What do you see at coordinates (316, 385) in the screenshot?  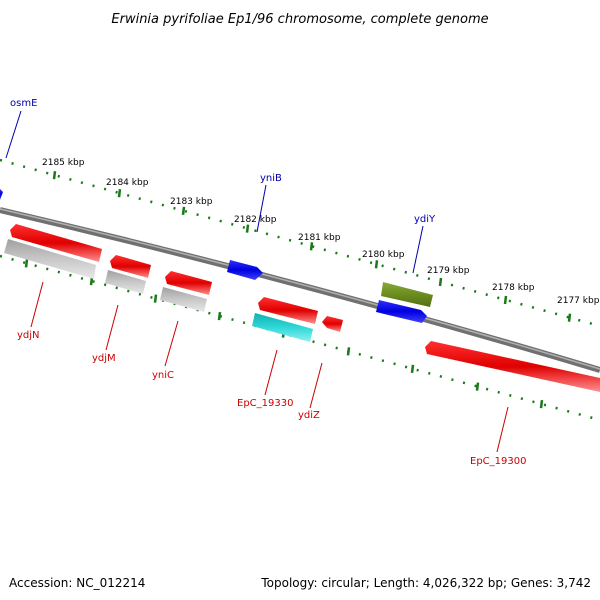 I see `leader-ydiZ` at bounding box center [316, 385].